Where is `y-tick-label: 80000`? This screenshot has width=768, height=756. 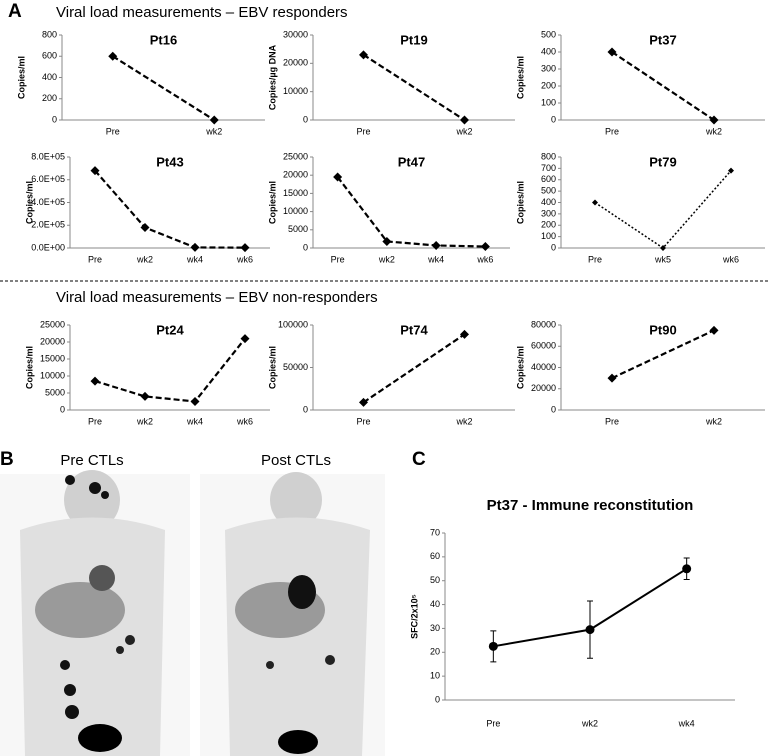 y-tick-label: 80000 is located at coordinates (543, 324).